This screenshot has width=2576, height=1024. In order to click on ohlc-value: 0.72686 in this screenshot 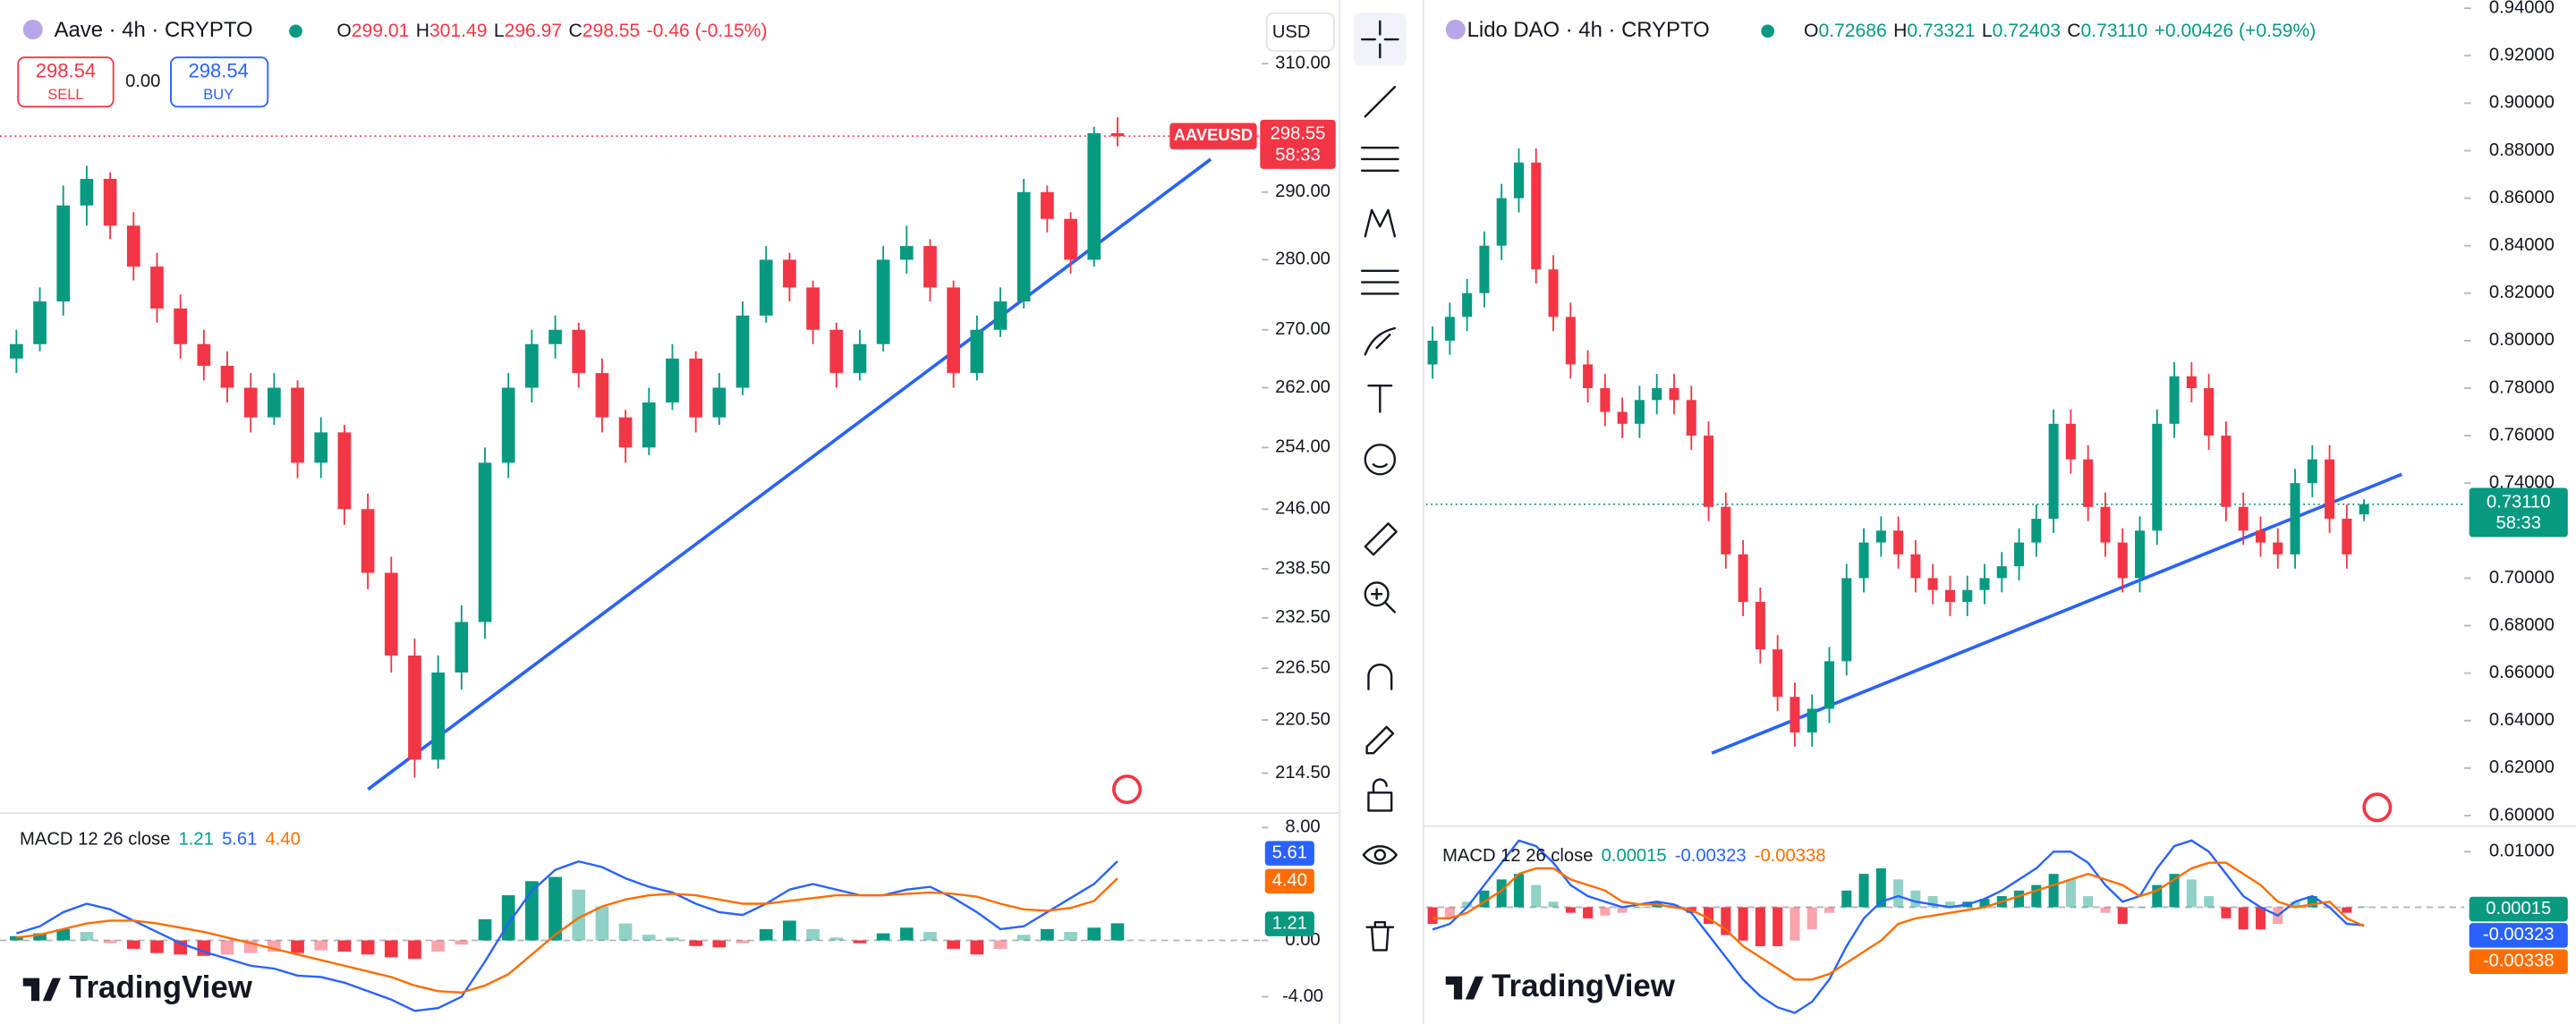, I will do `click(1852, 30)`.